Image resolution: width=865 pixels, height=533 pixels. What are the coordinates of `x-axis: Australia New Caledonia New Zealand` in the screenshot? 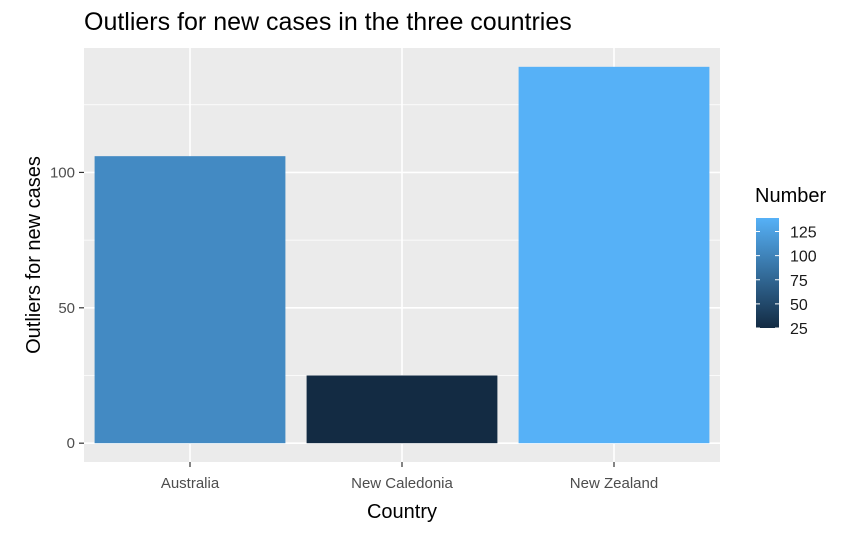 It's located at (409, 477).